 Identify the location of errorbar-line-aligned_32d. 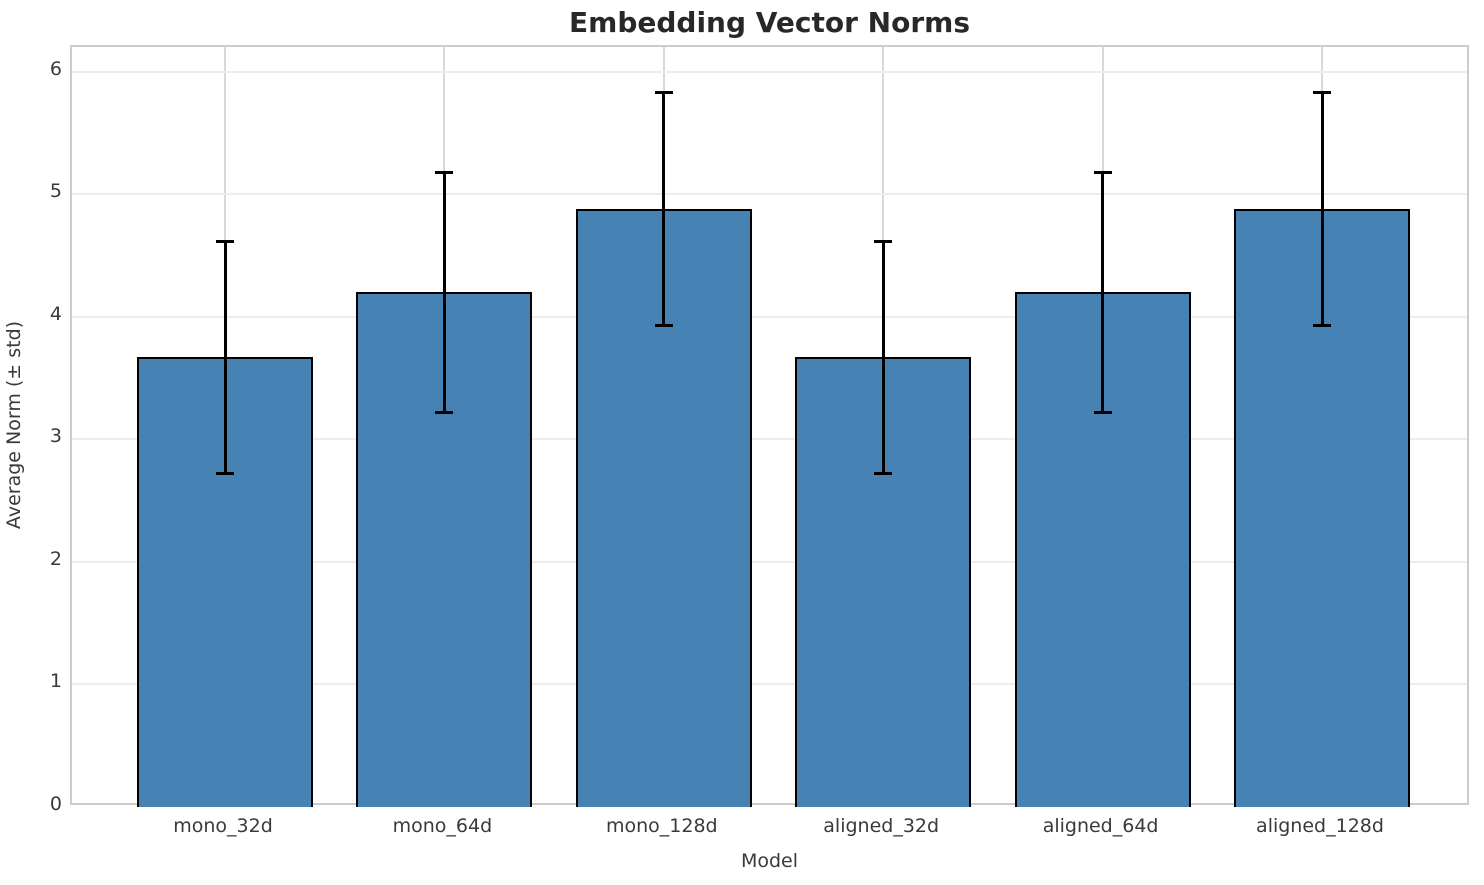
(883, 357).